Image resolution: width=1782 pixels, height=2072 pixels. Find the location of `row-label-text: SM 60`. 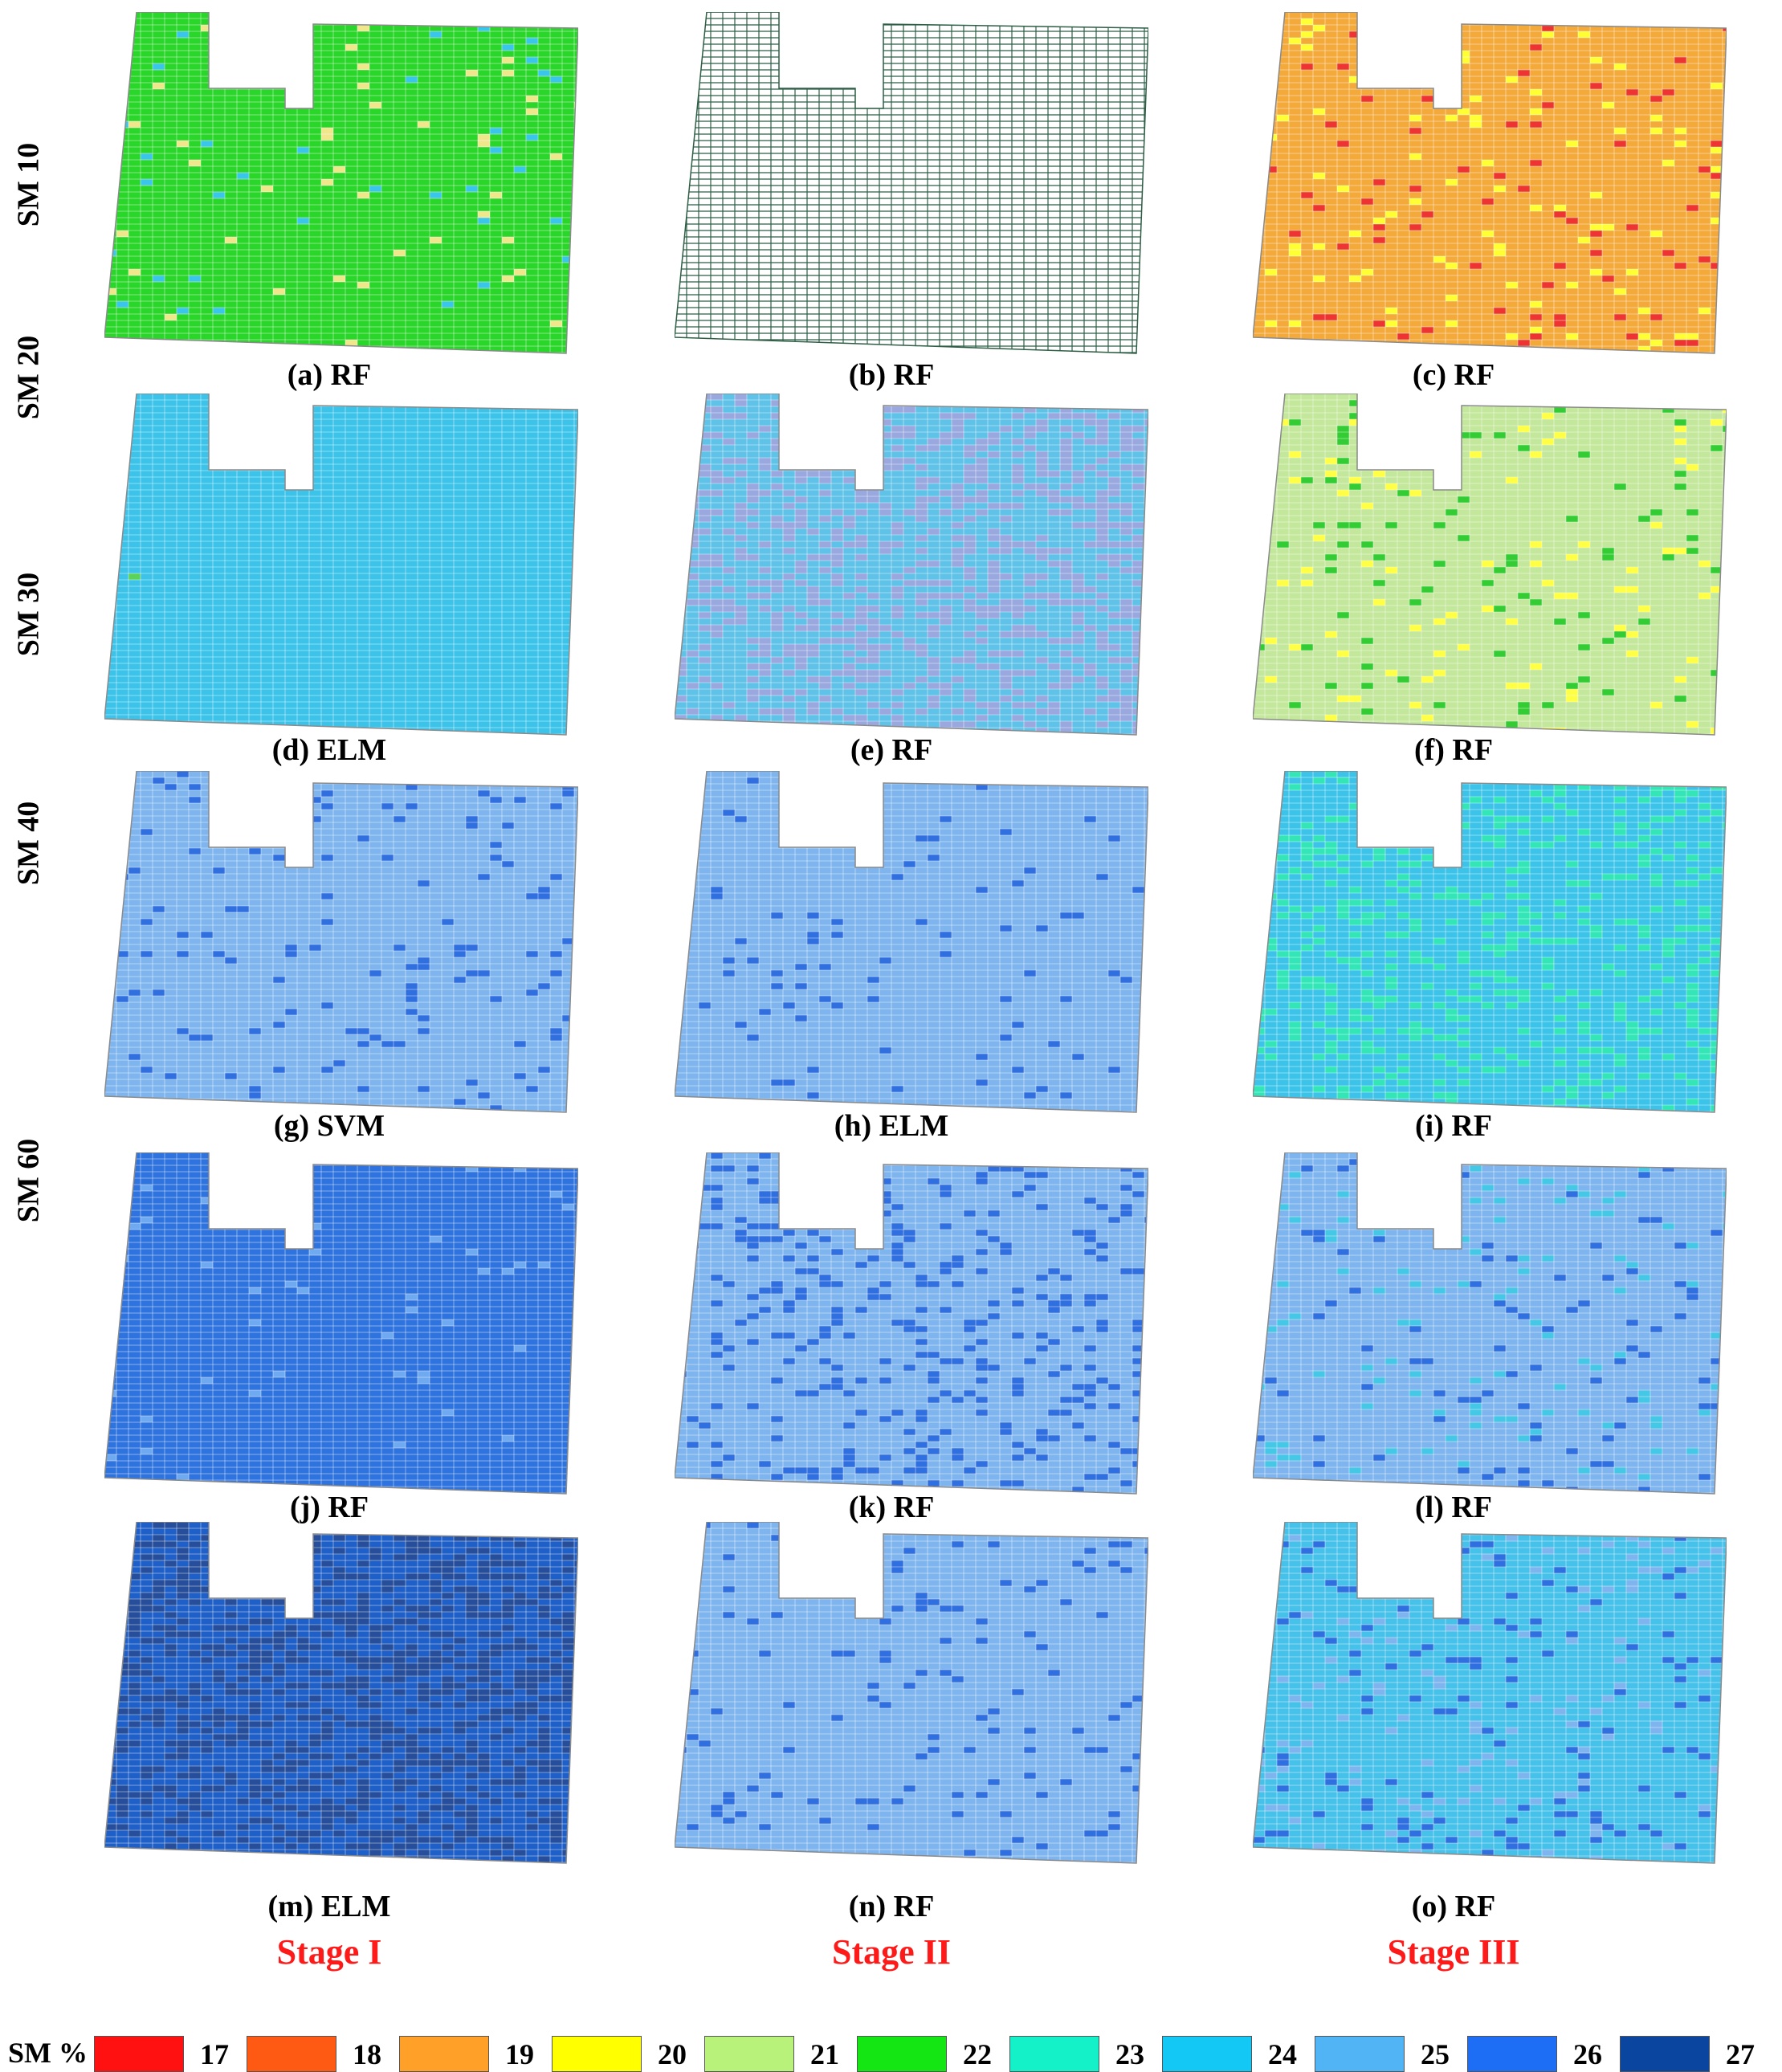

row-label-text: SM 60 is located at coordinates (28, 1180).